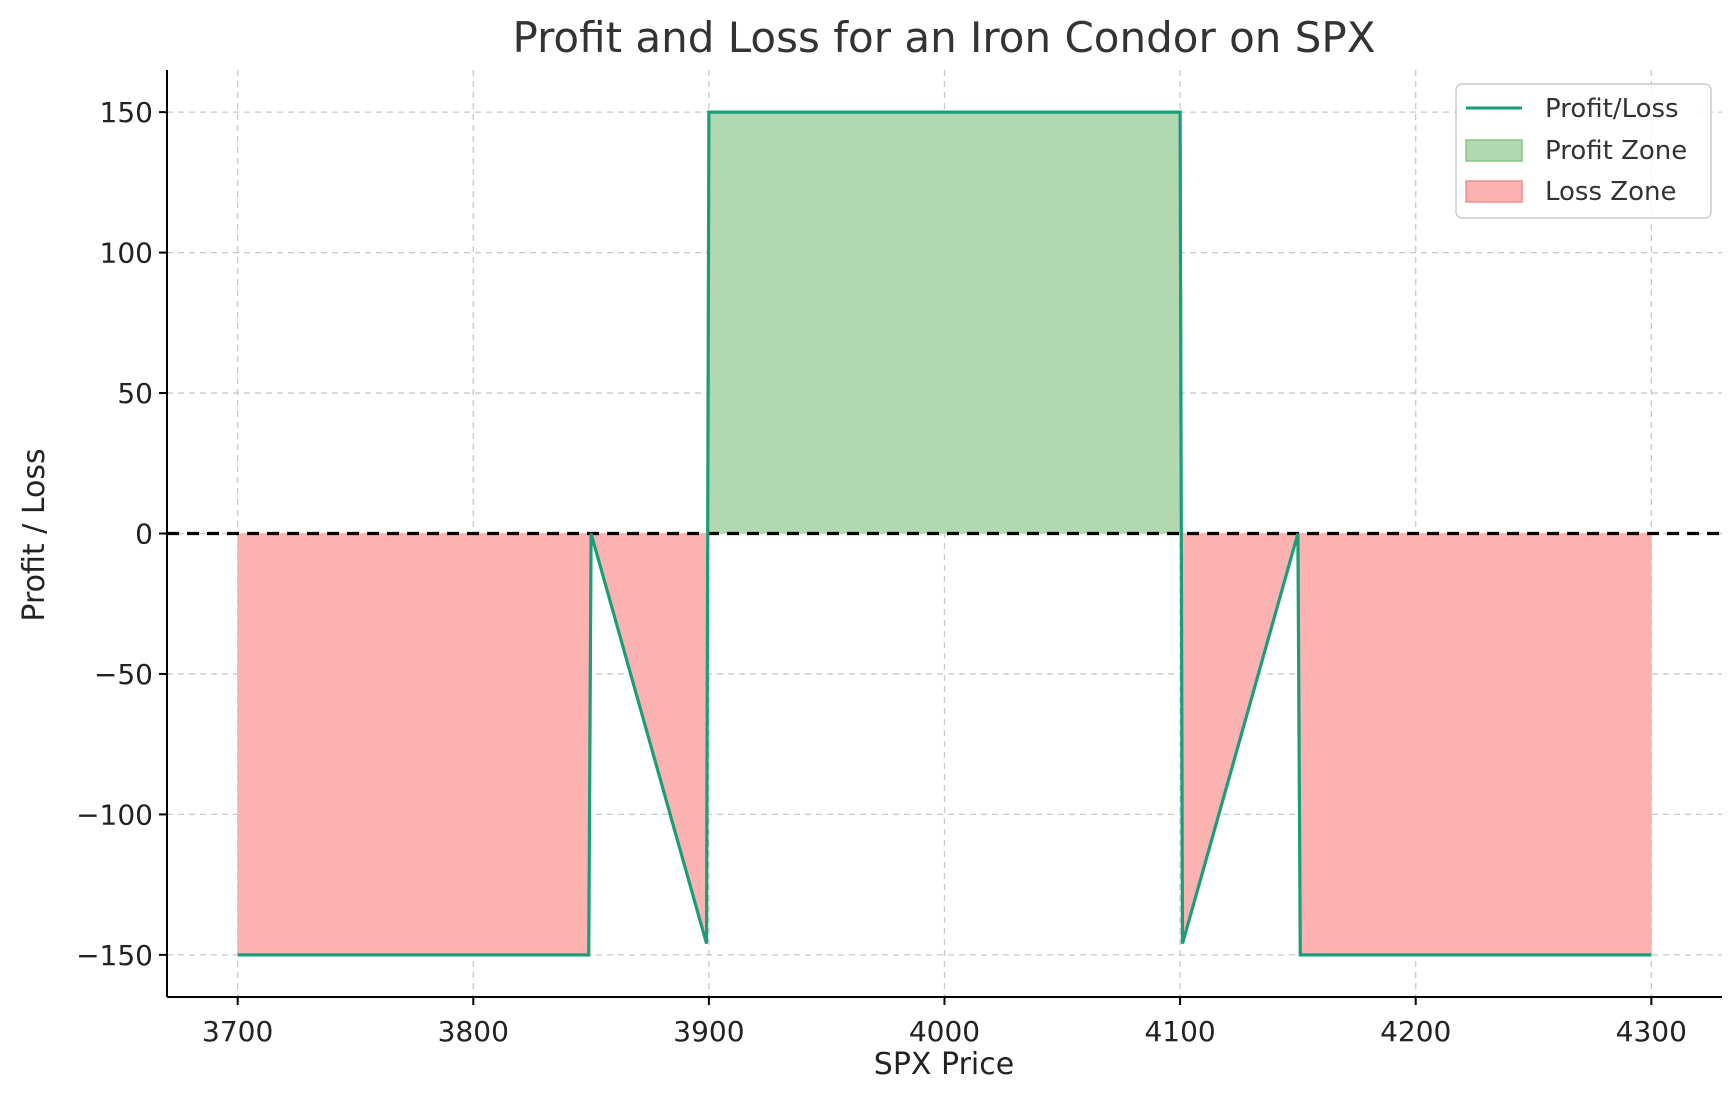 Image resolution: width=1735 pixels, height=1101 pixels. Describe the element at coordinates (1179, 1031) in the screenshot. I see `x-tick-label: 4100` at that location.